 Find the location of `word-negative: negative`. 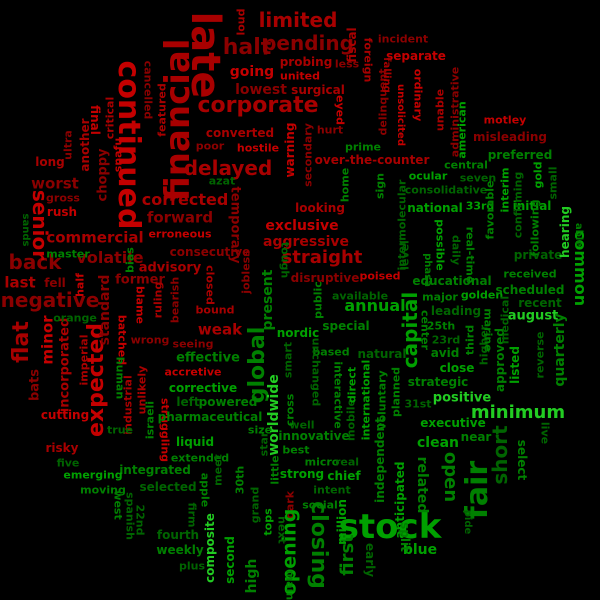

word-negative: negative is located at coordinates (50, 300).